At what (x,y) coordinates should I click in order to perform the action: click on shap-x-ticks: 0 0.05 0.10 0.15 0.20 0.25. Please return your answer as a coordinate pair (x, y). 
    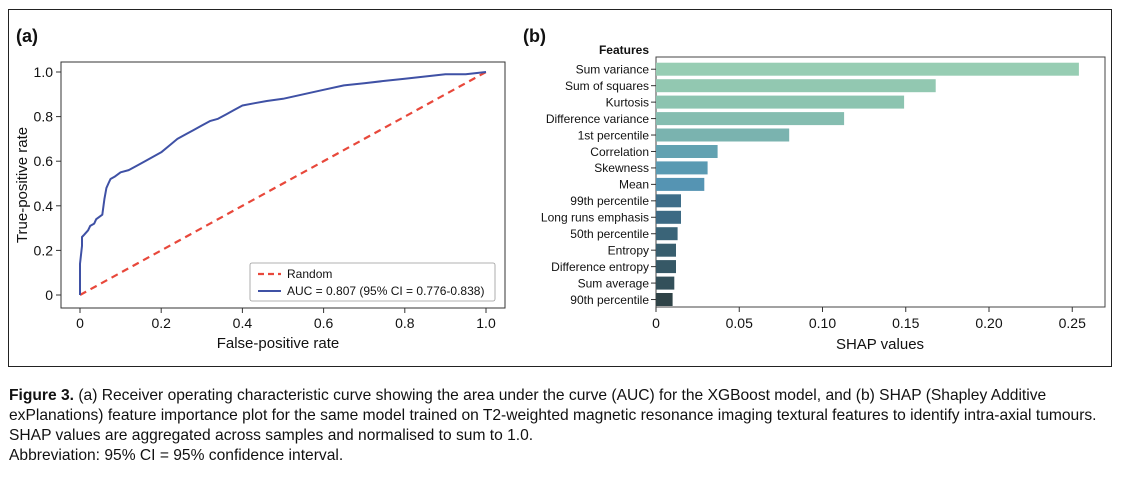
    Looking at the image, I should click on (869, 319).